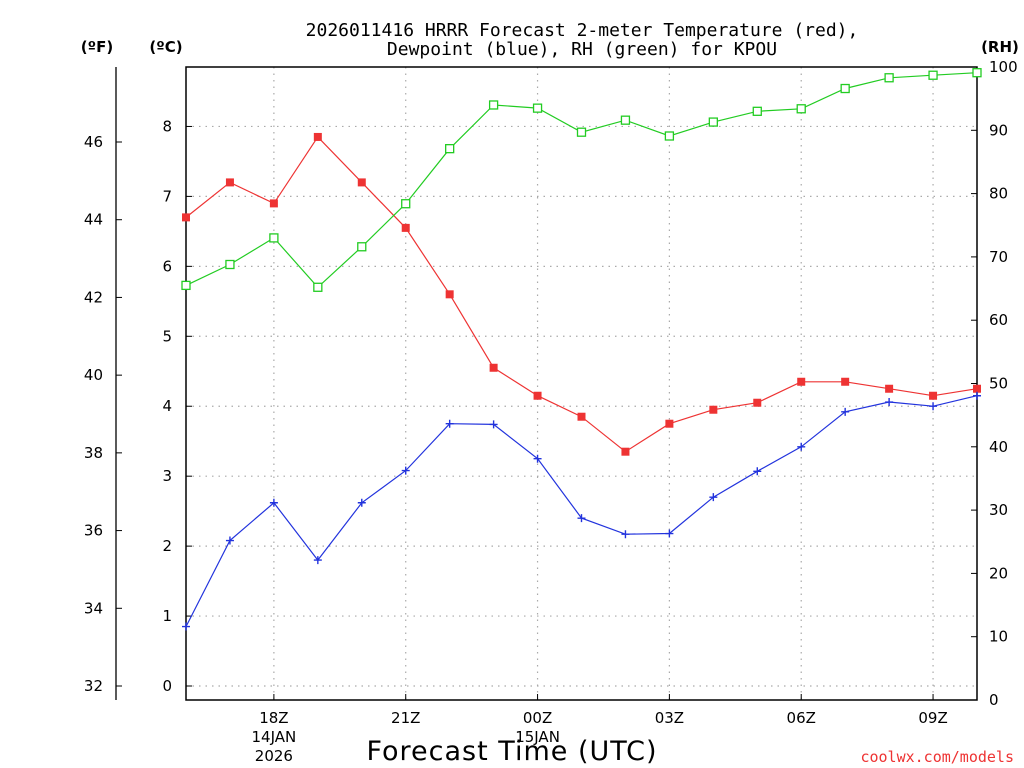 This screenshot has width=1024, height=768. What do you see at coordinates (97, 47) in the screenshot?
I see `fahrenheit-unit-label: (ºF)` at bounding box center [97, 47].